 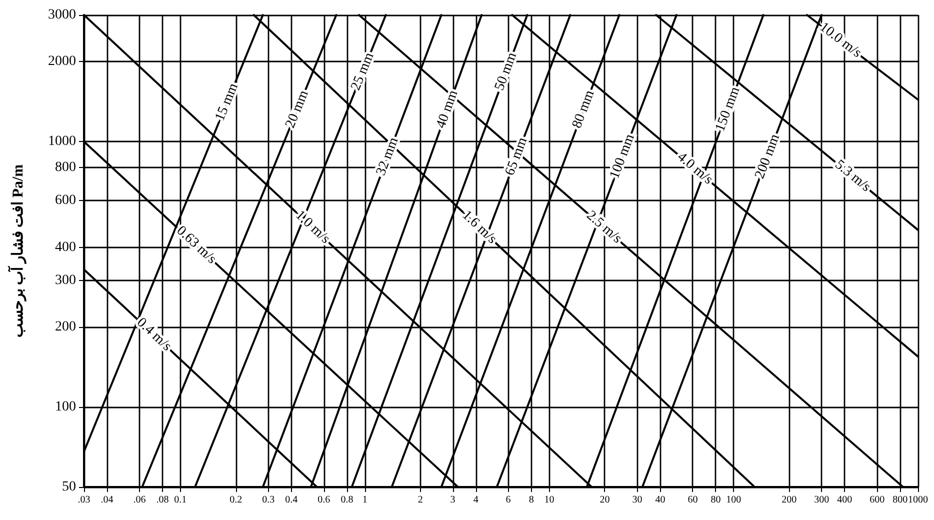 I want to click on x-tick-label: 0.1, so click(x=180, y=500).